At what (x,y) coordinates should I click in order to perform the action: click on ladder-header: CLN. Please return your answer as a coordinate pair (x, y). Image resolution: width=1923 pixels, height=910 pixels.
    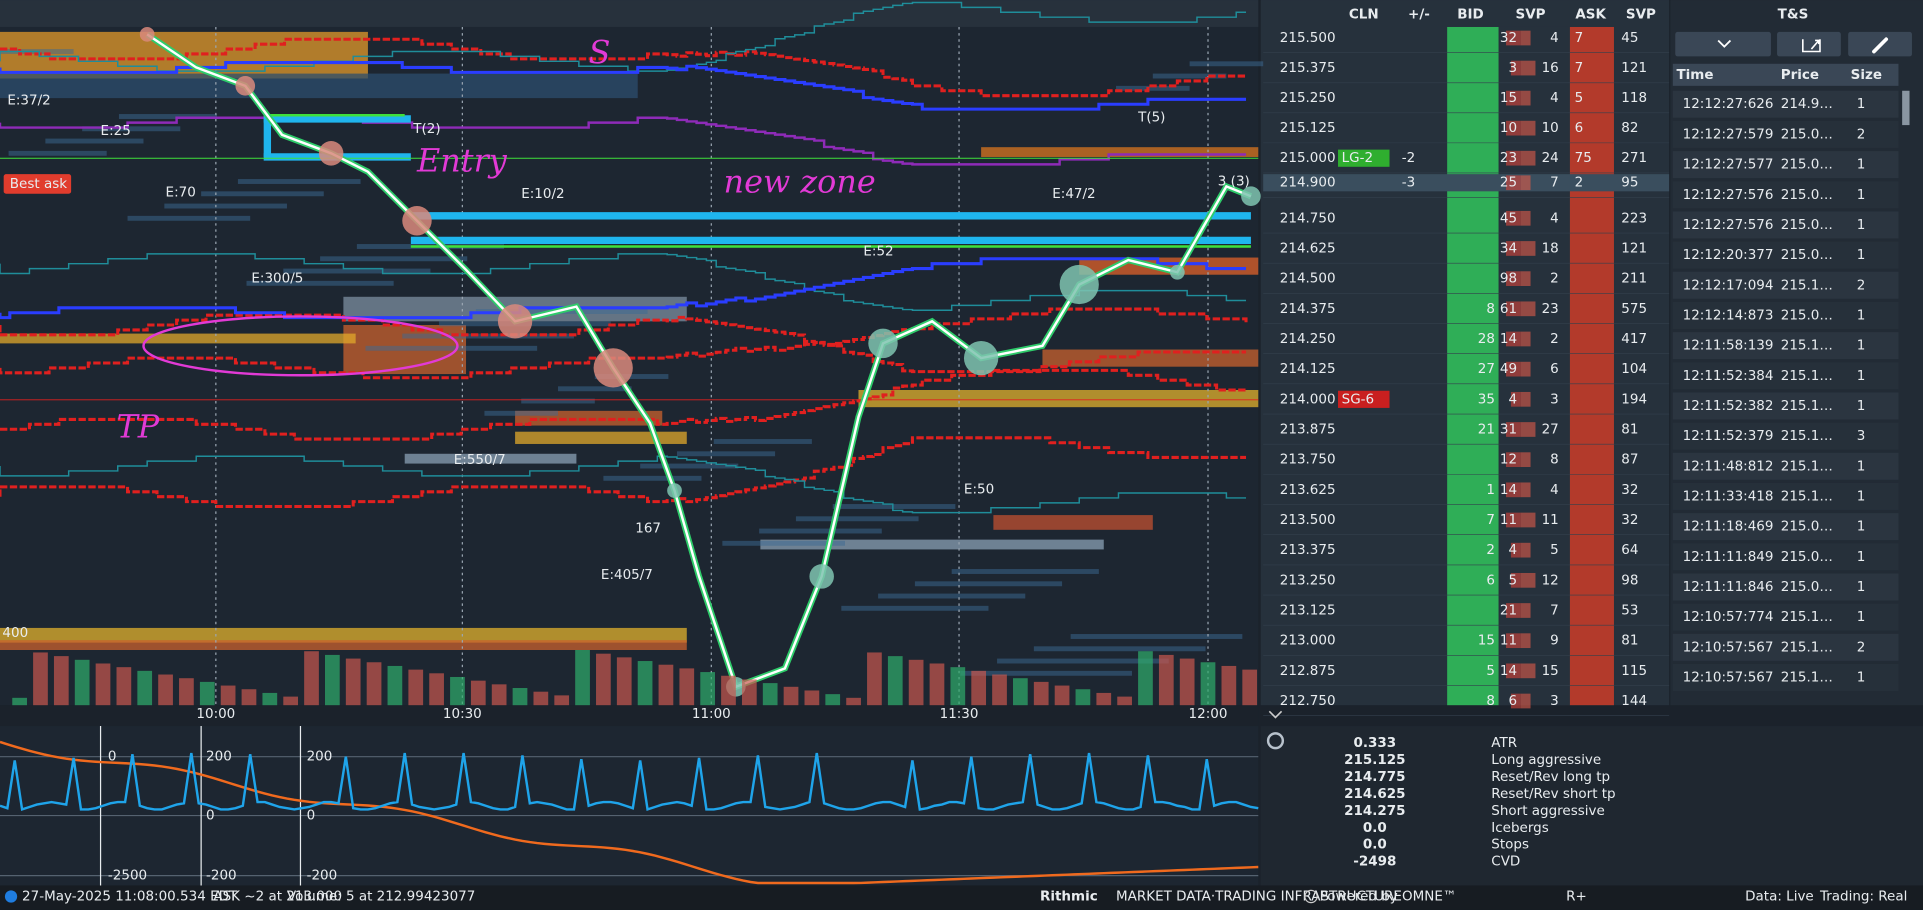
    Looking at the image, I should click on (1364, 15).